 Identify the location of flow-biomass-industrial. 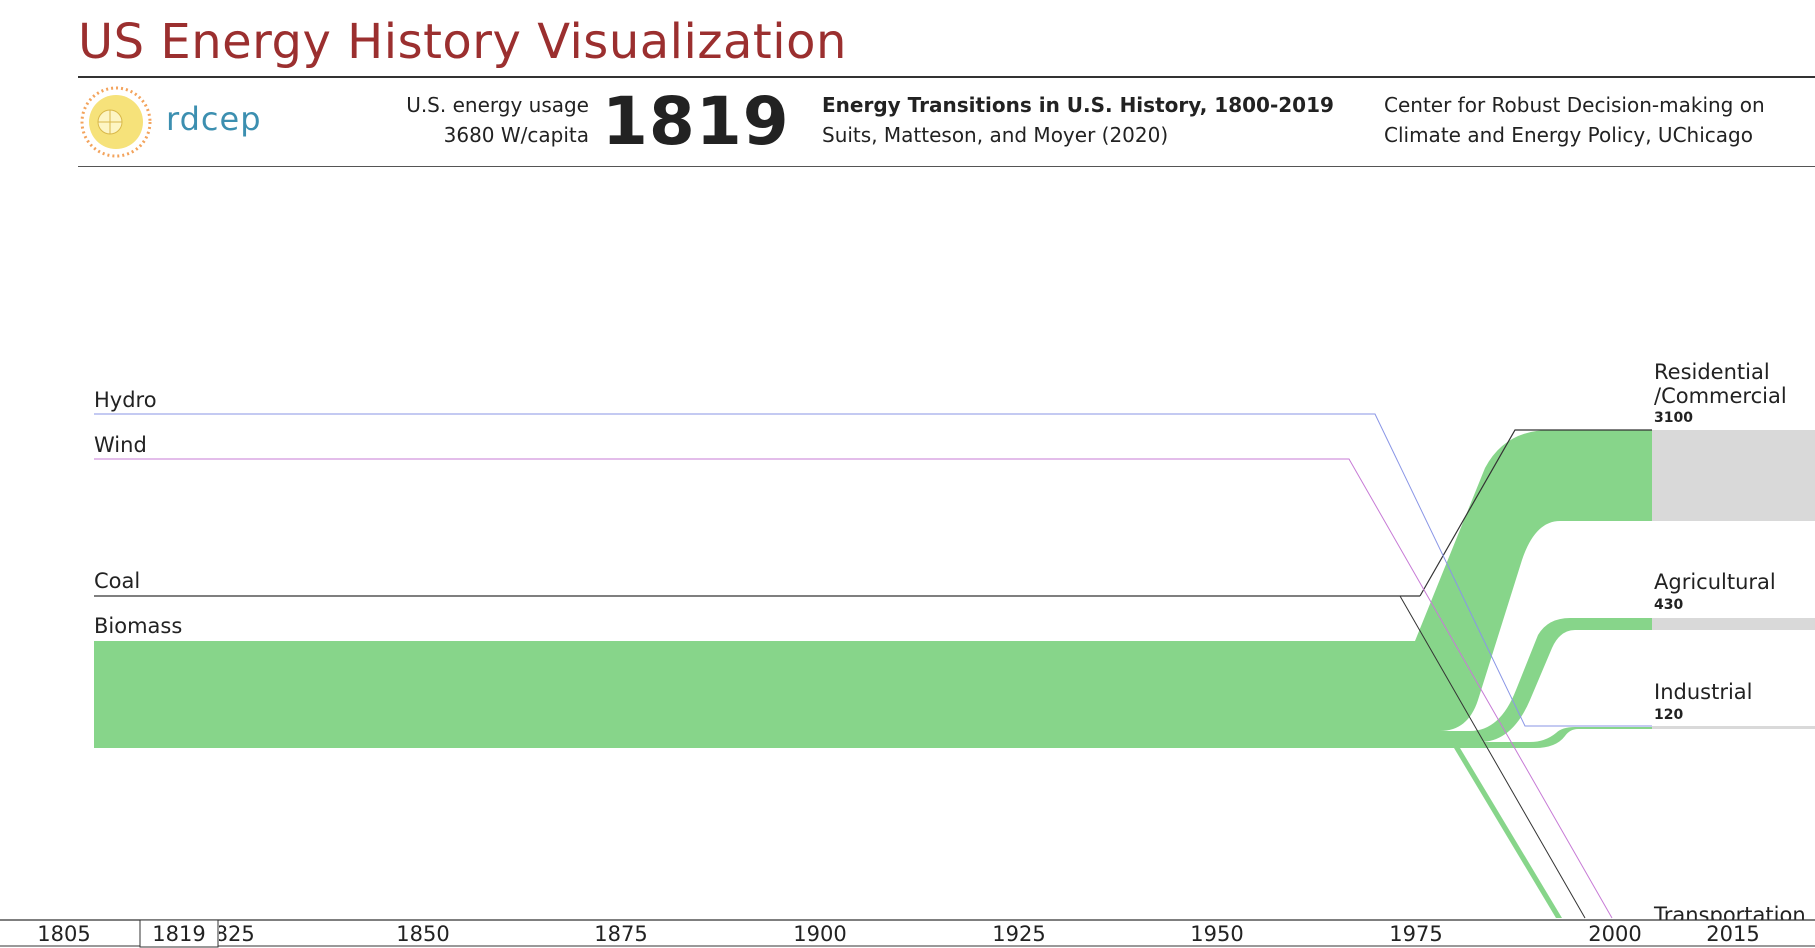
(873, 737).